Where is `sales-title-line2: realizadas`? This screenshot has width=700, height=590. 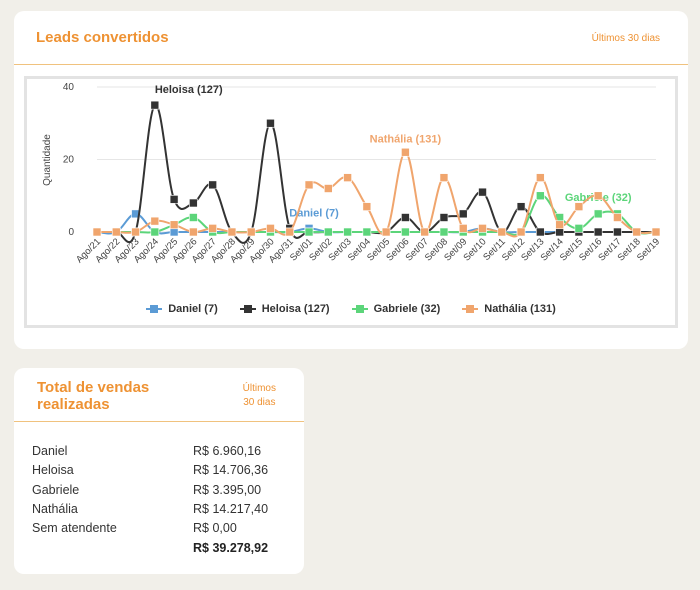 sales-title-line2: realizadas is located at coordinates (73, 404).